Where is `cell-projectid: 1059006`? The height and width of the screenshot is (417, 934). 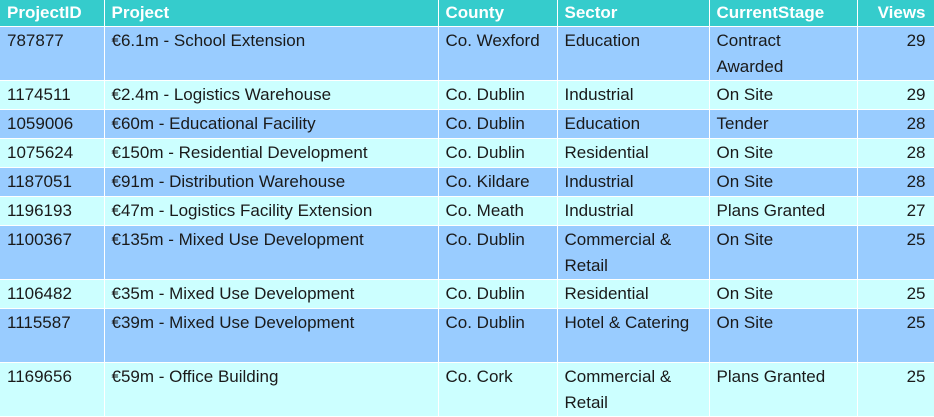
cell-projectid: 1059006 is located at coordinates (52, 124).